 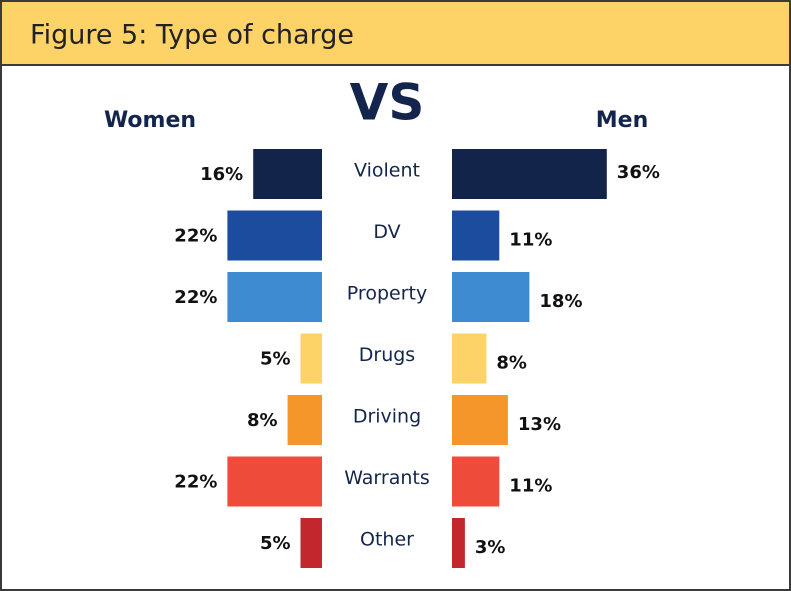 I want to click on title-band, so click(x=395, y=33).